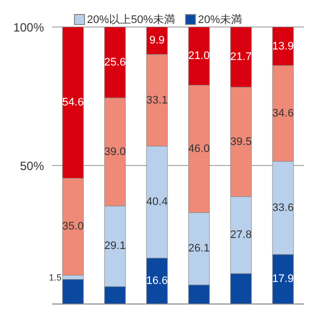 Image resolution: width=320 pixels, height=320 pixels. Describe the element at coordinates (115, 246) in the screenshot. I see `data-label: 29.1` at that location.